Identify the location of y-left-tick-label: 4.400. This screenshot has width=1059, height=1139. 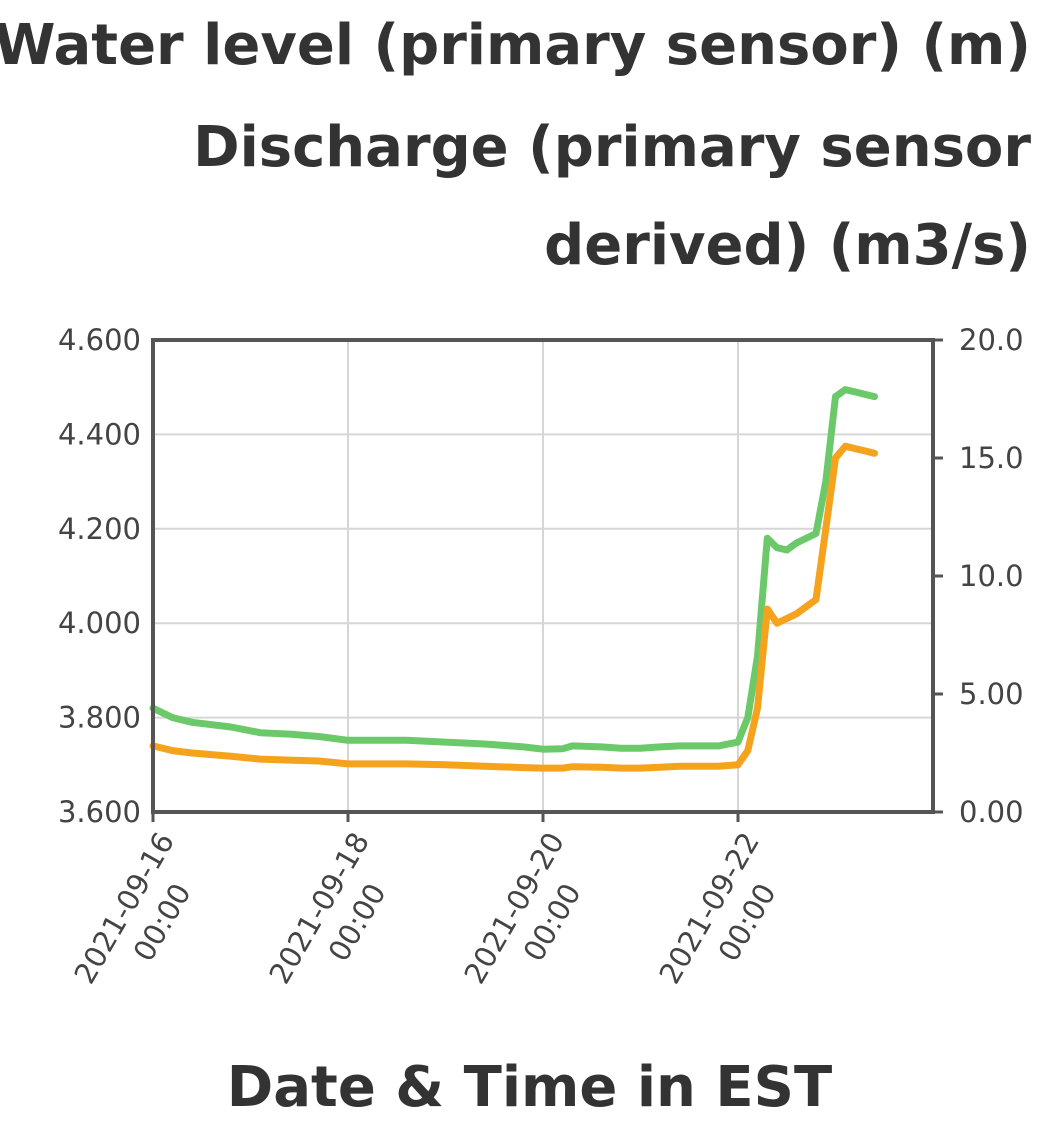
(99, 434).